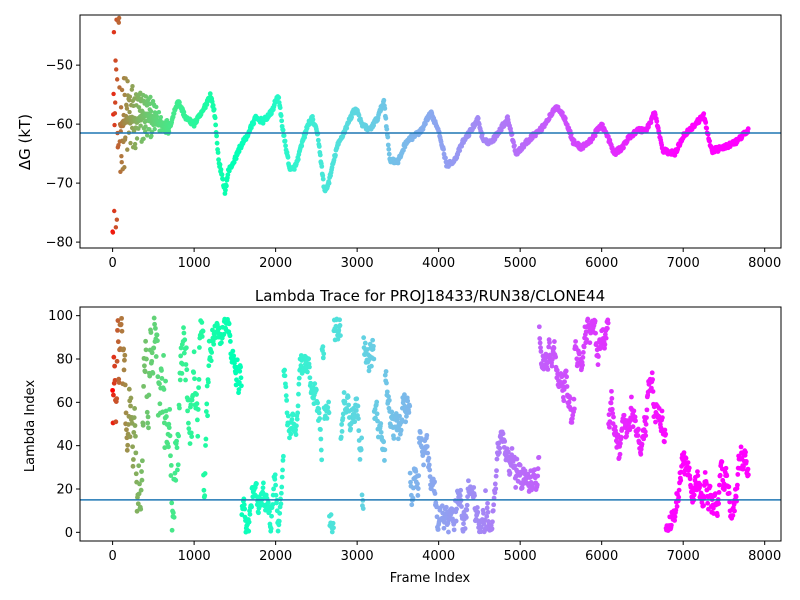  What do you see at coordinates (275, 556) in the screenshot?
I see `x-tick-label: 2000` at bounding box center [275, 556].